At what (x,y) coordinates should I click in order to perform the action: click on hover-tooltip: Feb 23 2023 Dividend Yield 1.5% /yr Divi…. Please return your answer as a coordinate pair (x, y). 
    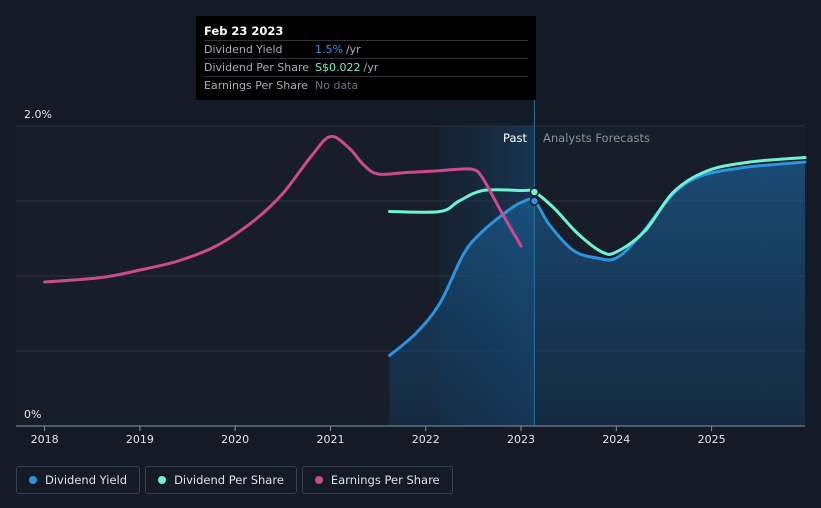
    Looking at the image, I should click on (366, 58).